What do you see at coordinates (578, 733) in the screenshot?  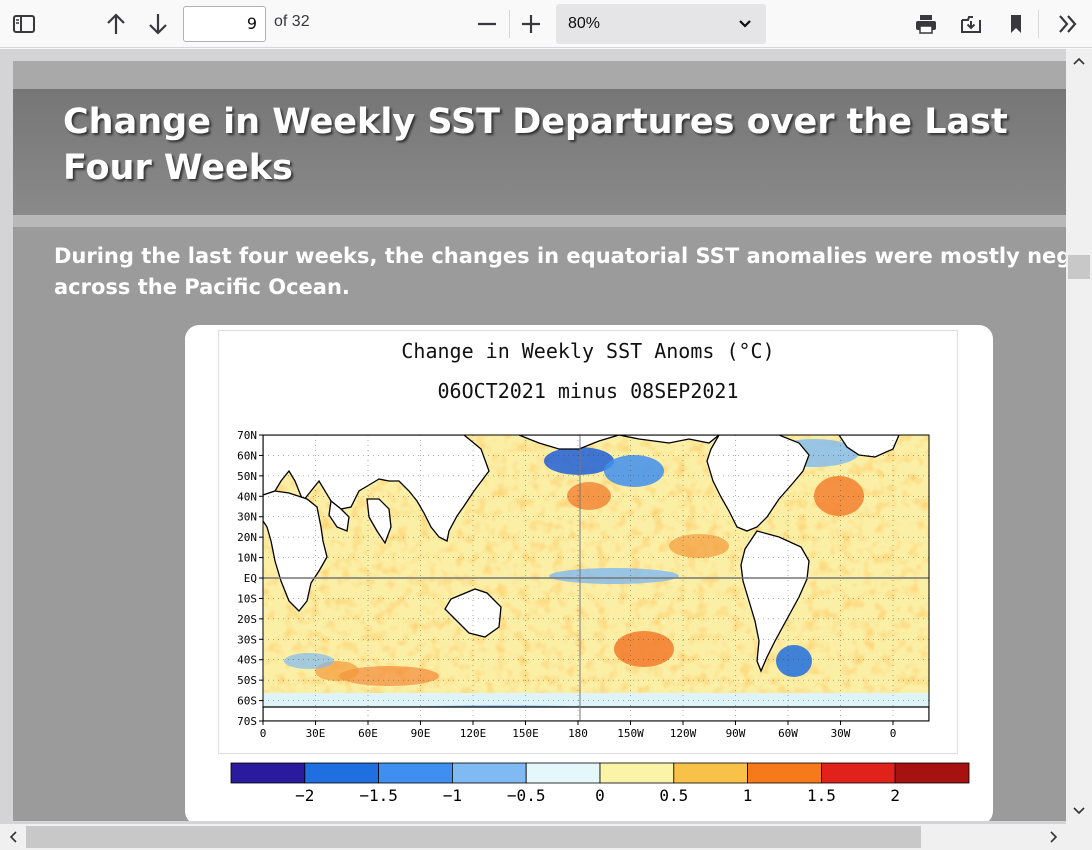 I see `lon-tick-label: 180` at bounding box center [578, 733].